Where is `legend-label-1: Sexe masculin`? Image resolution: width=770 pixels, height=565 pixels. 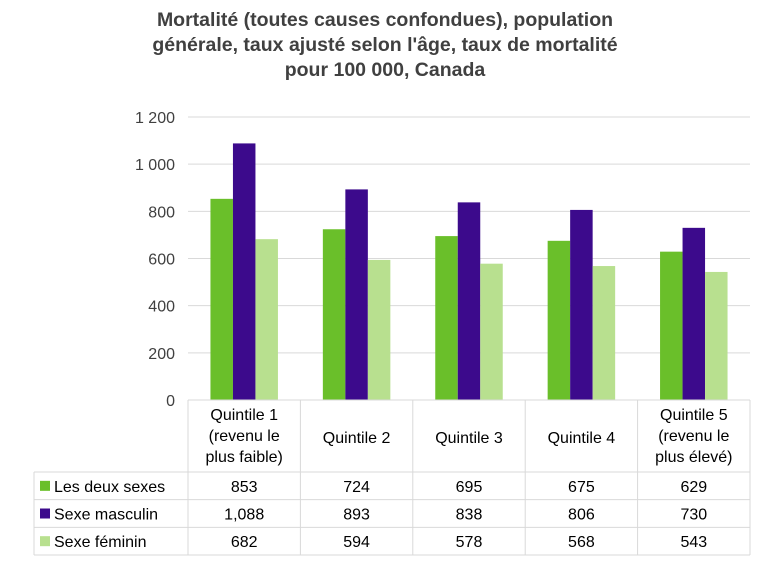 legend-label-1: Sexe masculin is located at coordinates (106, 515).